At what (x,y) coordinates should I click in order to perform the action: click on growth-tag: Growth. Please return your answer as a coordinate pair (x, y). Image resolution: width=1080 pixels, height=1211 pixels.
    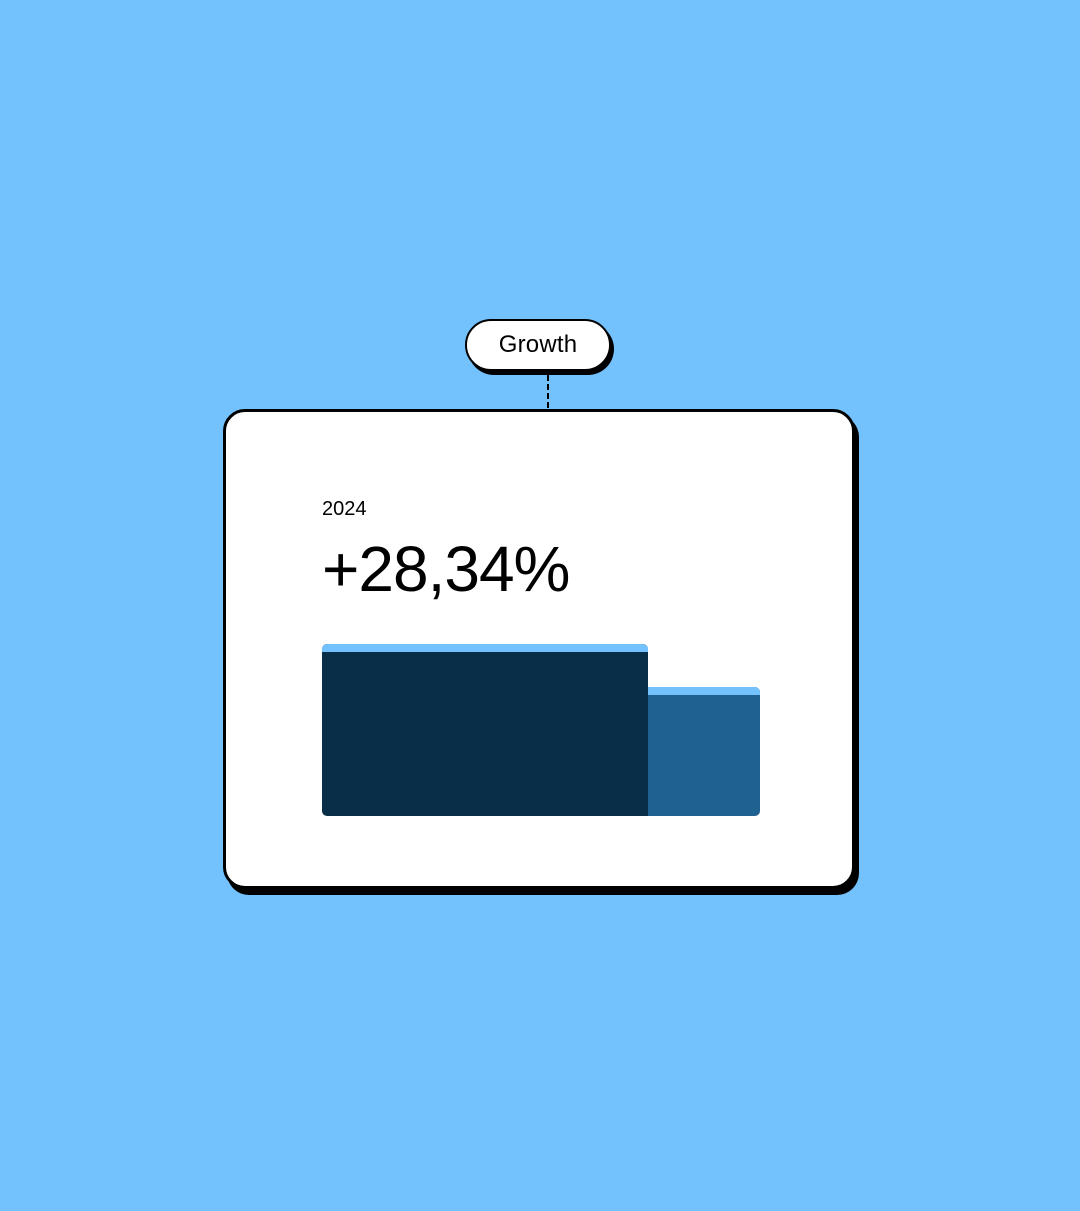
    Looking at the image, I should click on (538, 345).